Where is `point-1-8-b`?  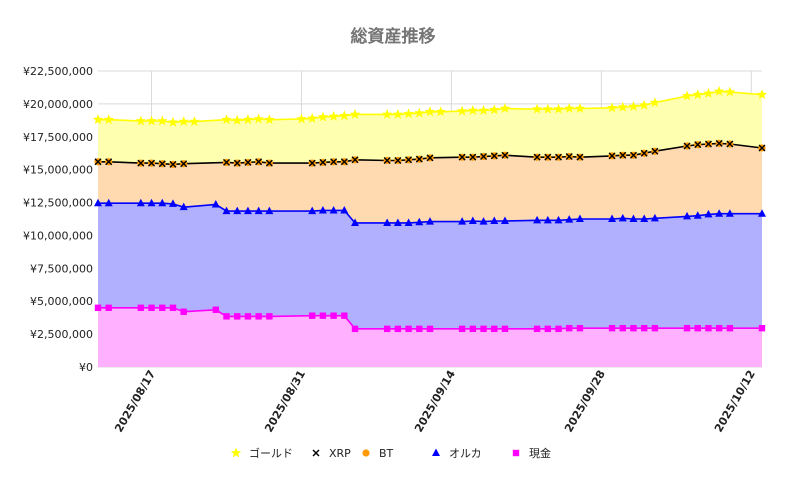 point-1-8-b is located at coordinates (237, 163).